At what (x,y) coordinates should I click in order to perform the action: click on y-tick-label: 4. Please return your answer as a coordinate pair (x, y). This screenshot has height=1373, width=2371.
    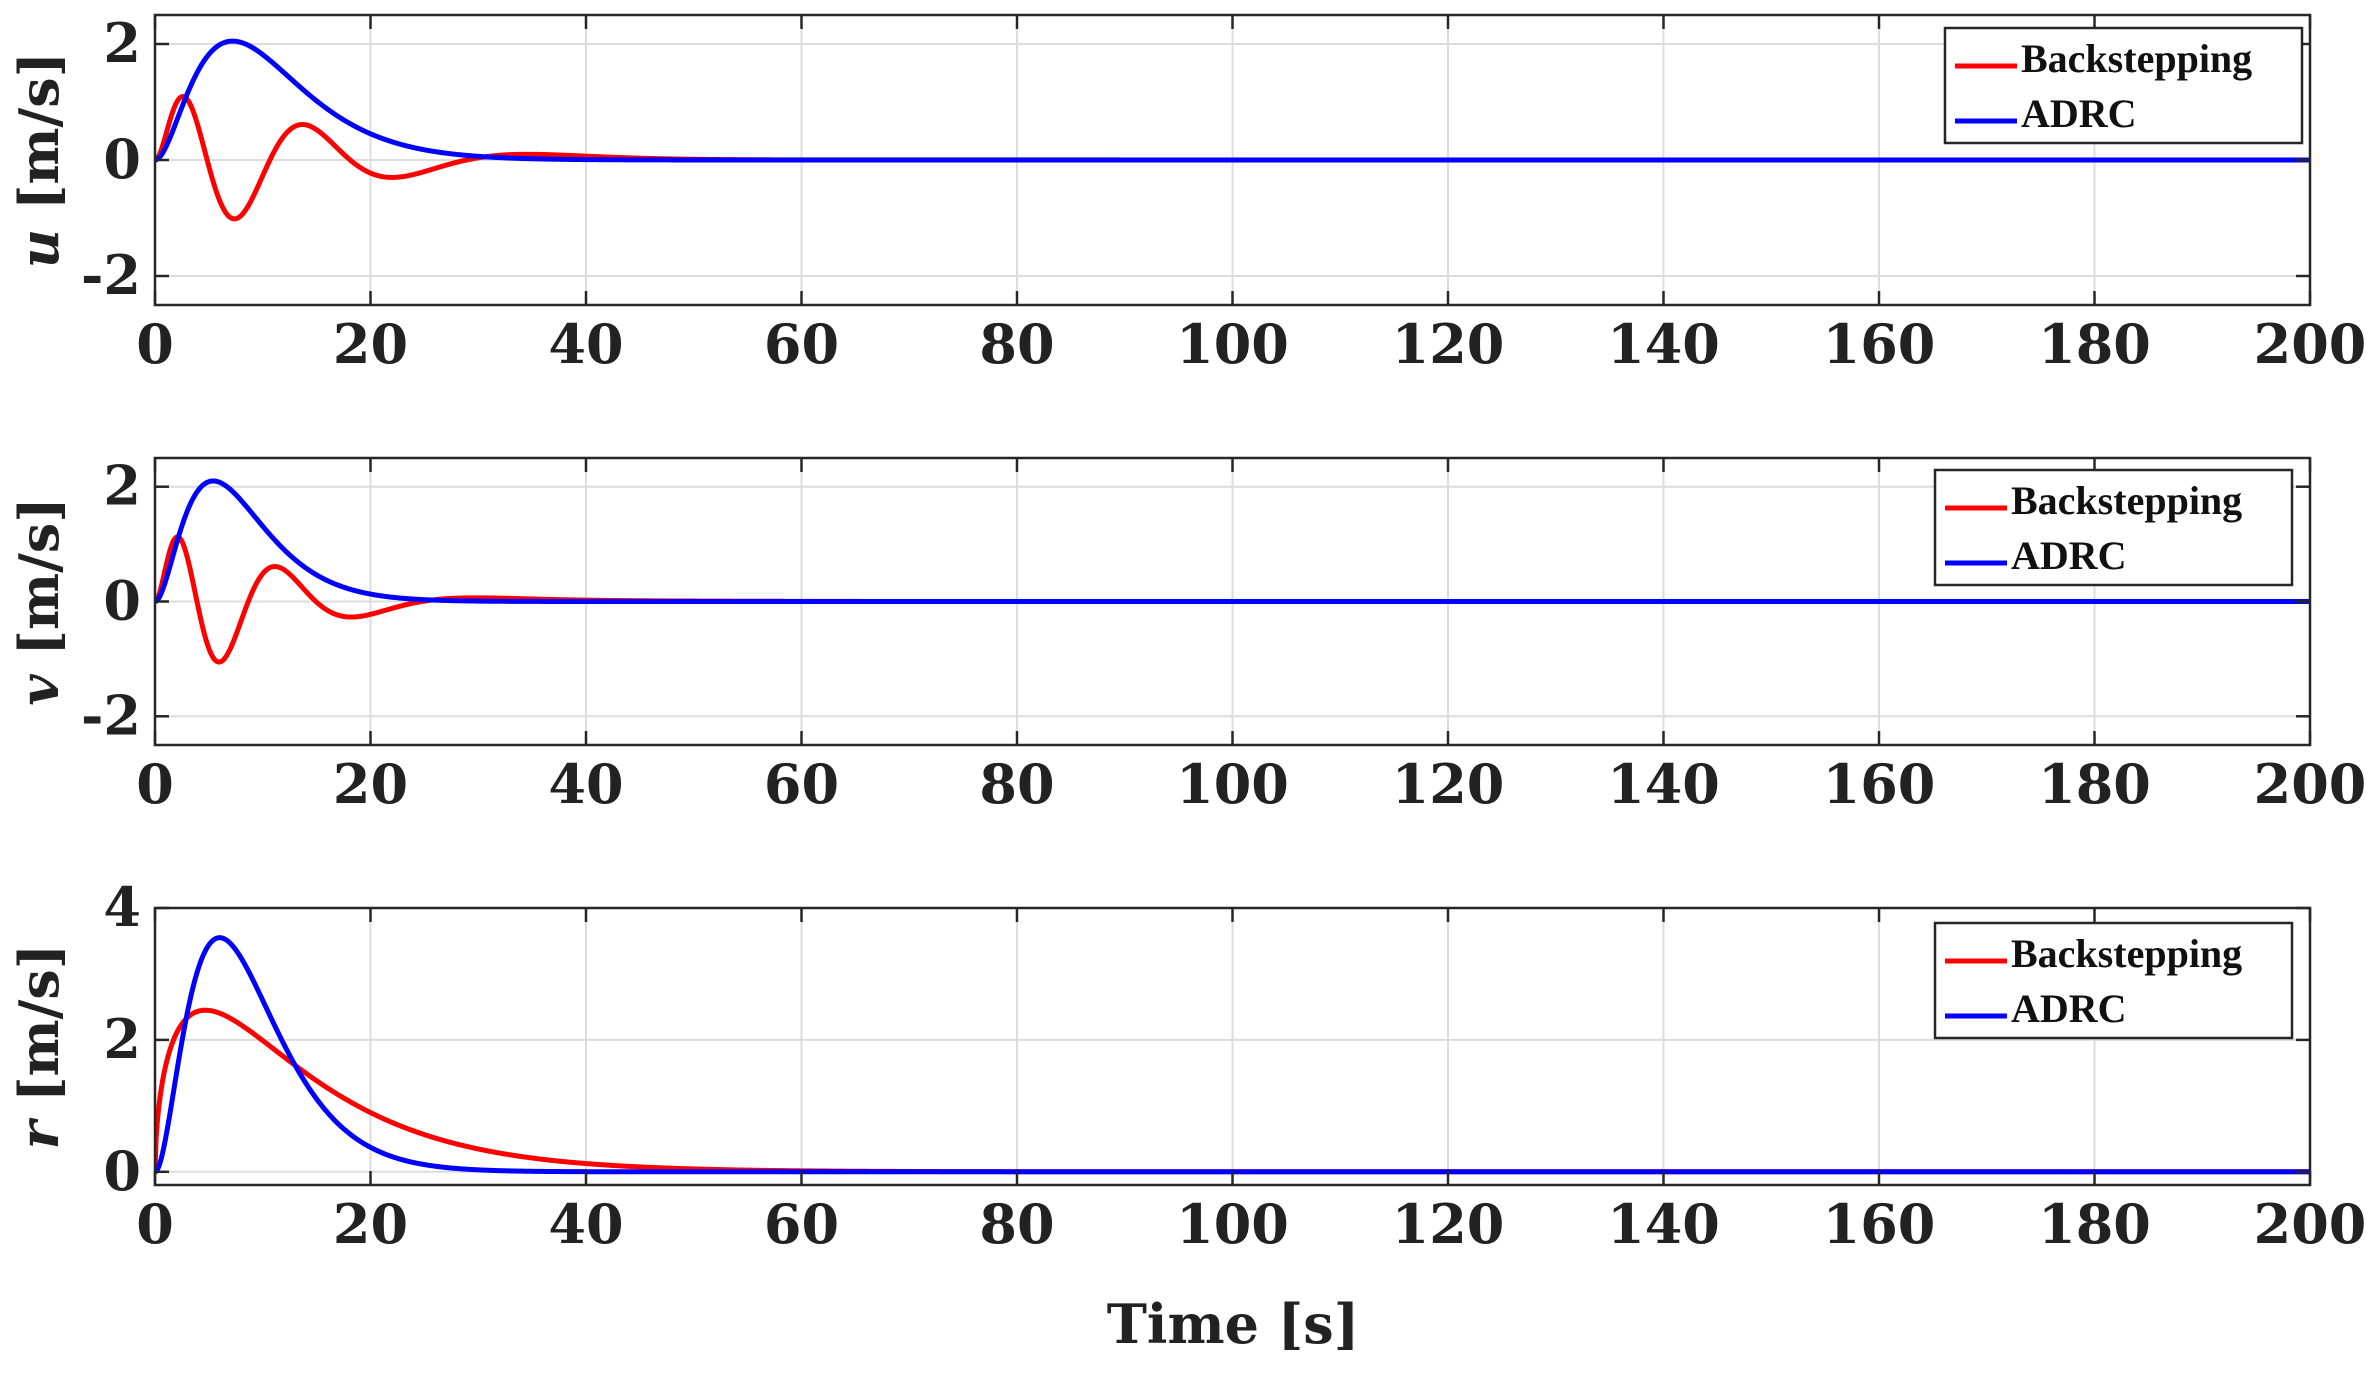
    Looking at the image, I should click on (122, 907).